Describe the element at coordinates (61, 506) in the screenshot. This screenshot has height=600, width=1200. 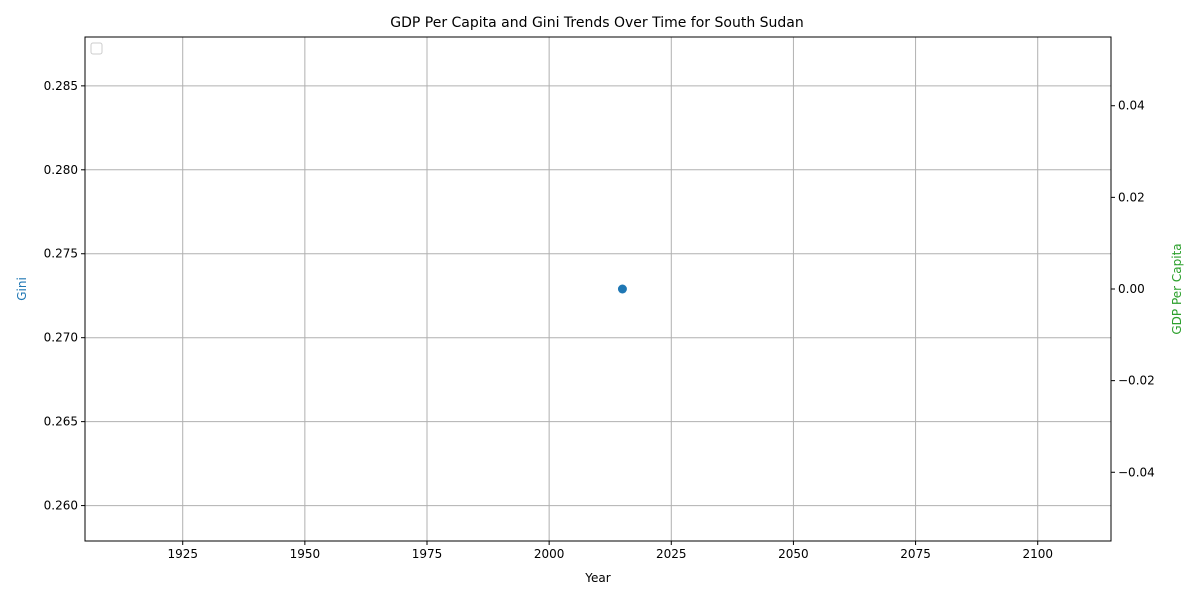
I see `y-tick-label: 0.260` at that location.